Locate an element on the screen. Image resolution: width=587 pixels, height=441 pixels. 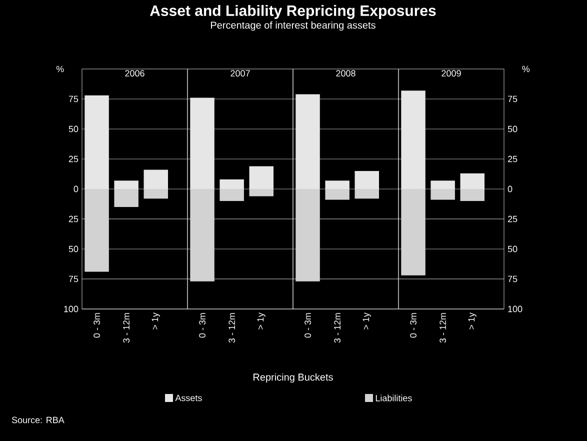
y2-tick-label: 100 is located at coordinates (515, 309).